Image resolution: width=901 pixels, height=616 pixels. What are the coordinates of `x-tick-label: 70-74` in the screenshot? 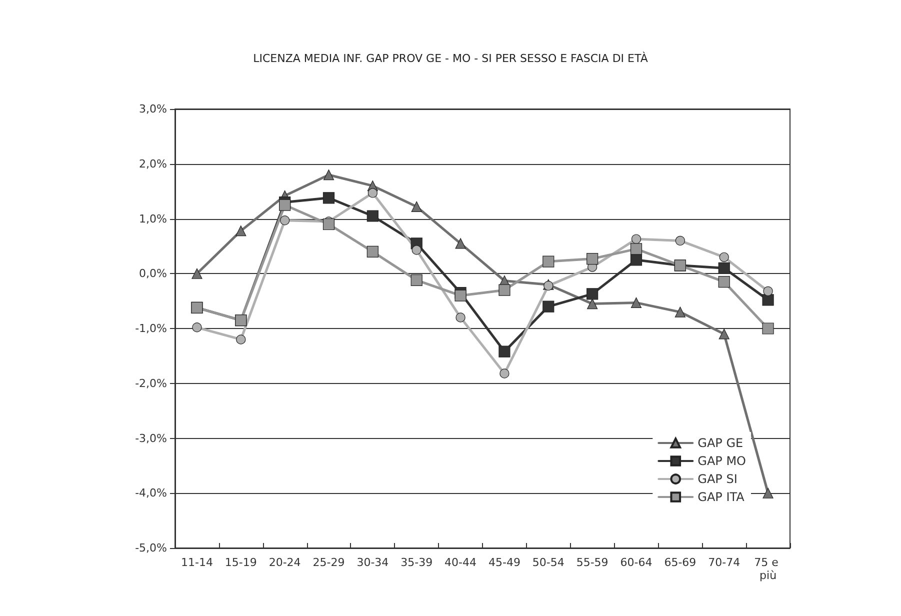 It's located at (724, 562).